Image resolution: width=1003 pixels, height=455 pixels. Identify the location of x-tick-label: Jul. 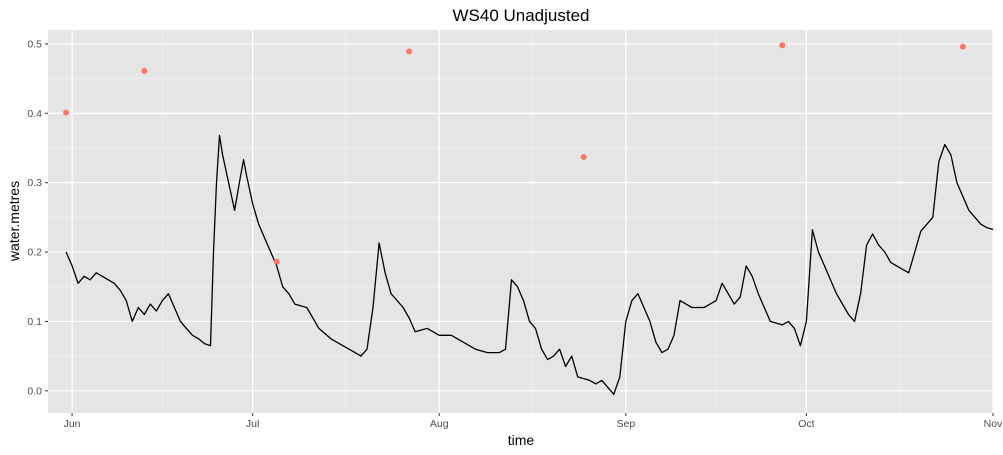
(252, 424).